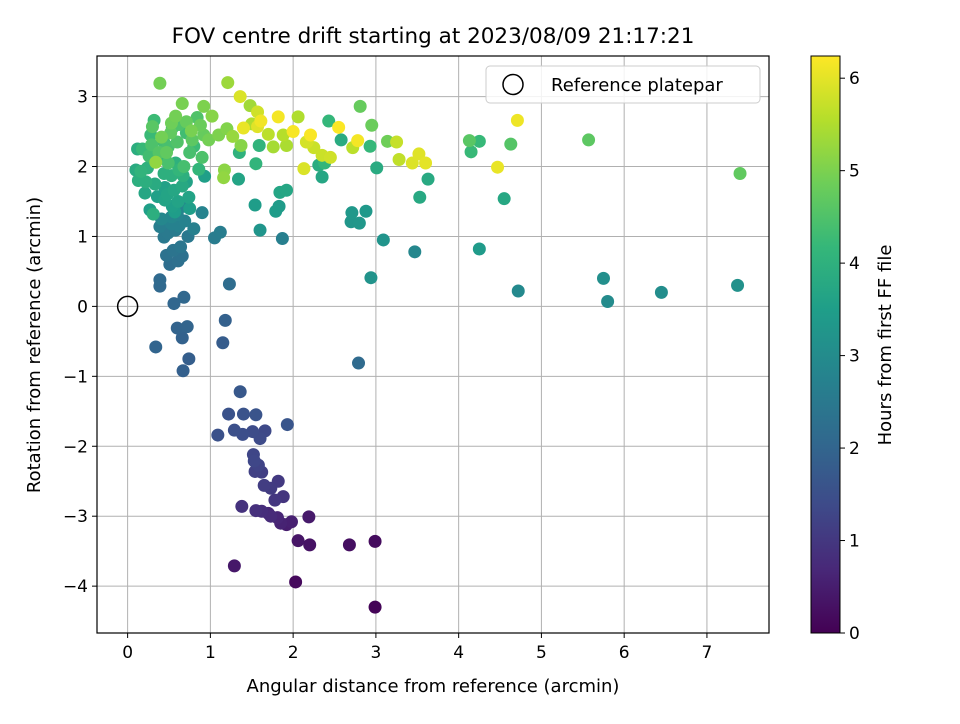  What do you see at coordinates (75, 447) in the screenshot?
I see `y-tick-label: −2` at bounding box center [75, 447].